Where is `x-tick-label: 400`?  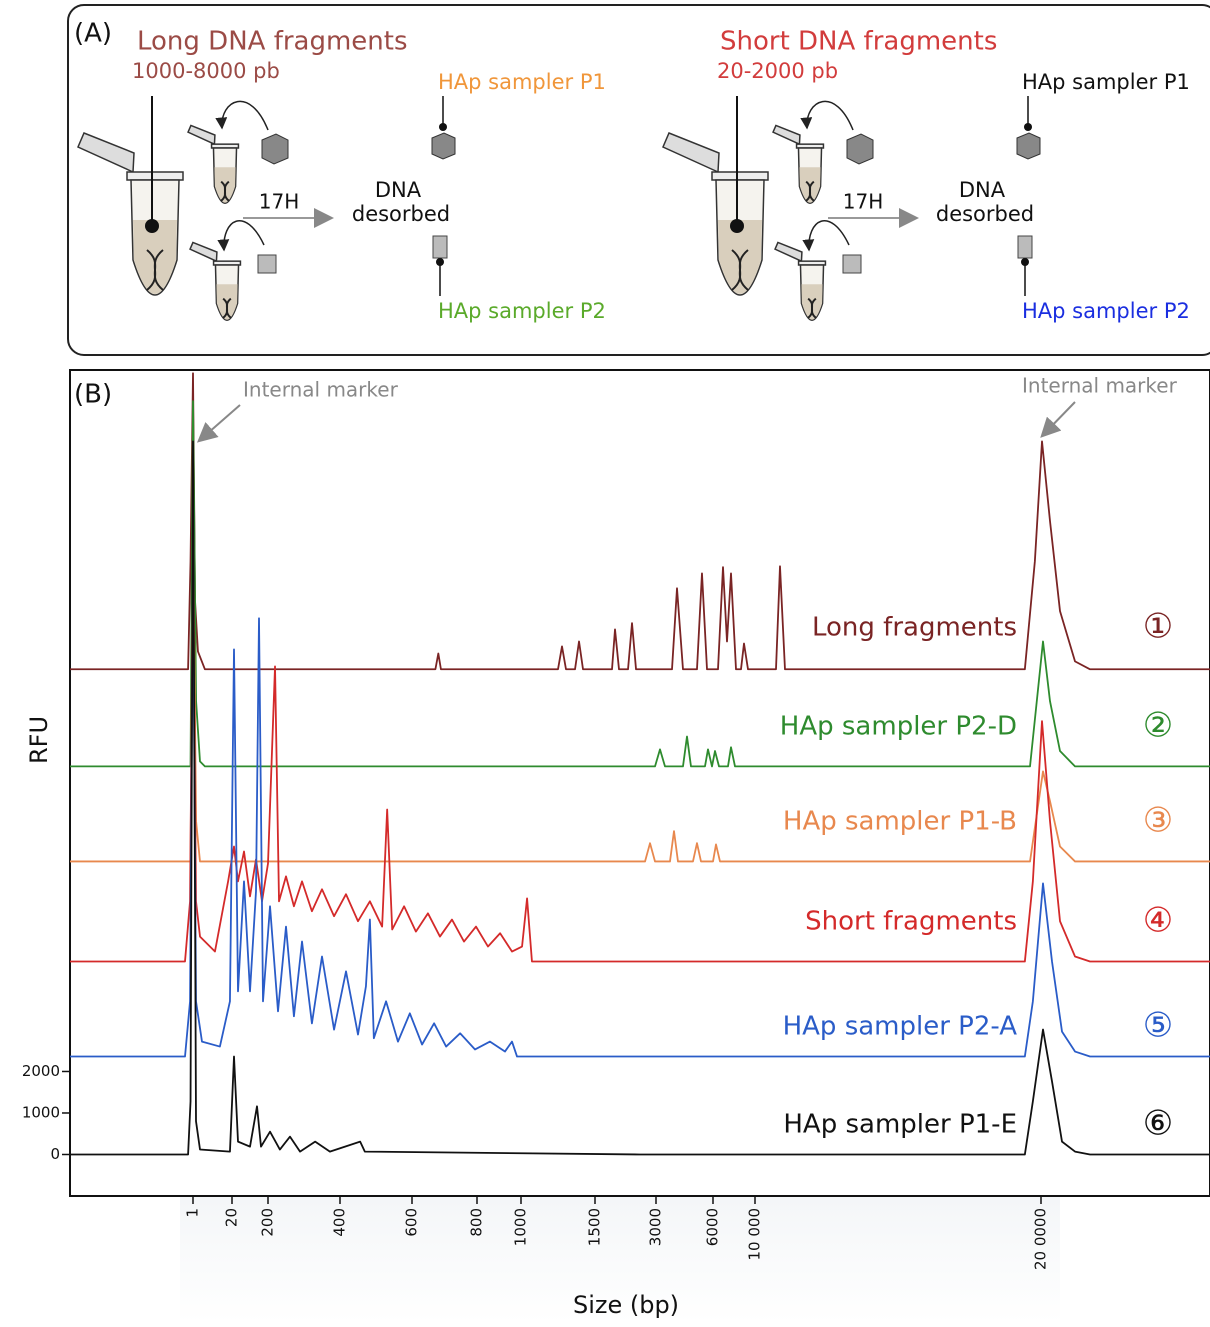
x-tick-label: 400 is located at coordinates (340, 1222).